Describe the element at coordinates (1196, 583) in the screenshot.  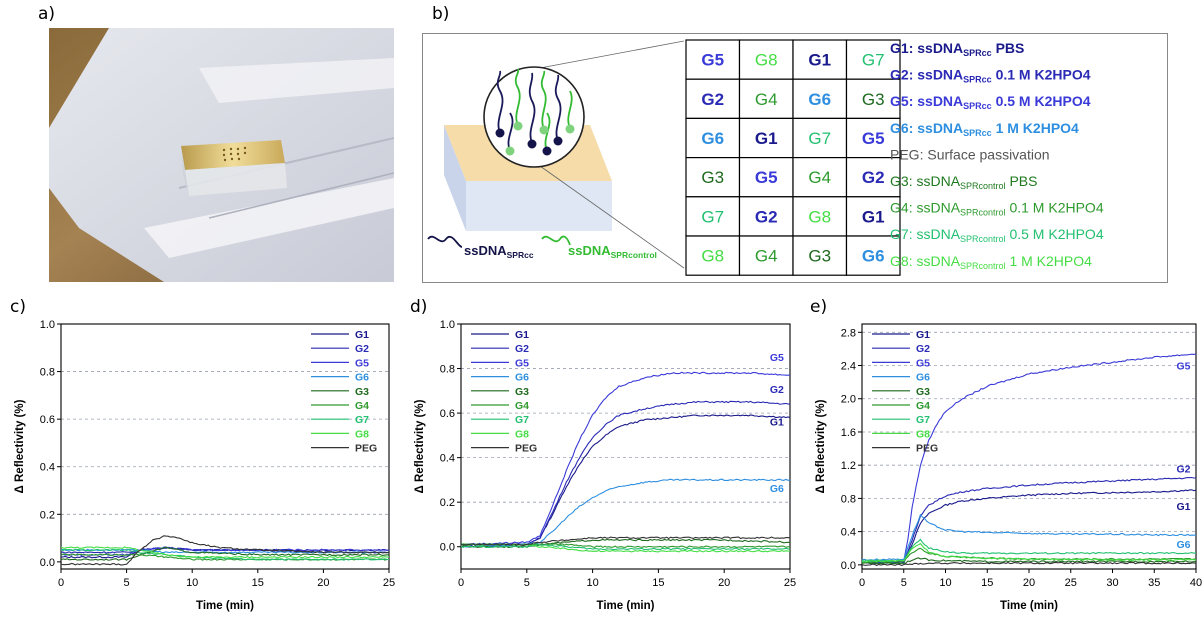
I see `x-tick-label: 40` at that location.